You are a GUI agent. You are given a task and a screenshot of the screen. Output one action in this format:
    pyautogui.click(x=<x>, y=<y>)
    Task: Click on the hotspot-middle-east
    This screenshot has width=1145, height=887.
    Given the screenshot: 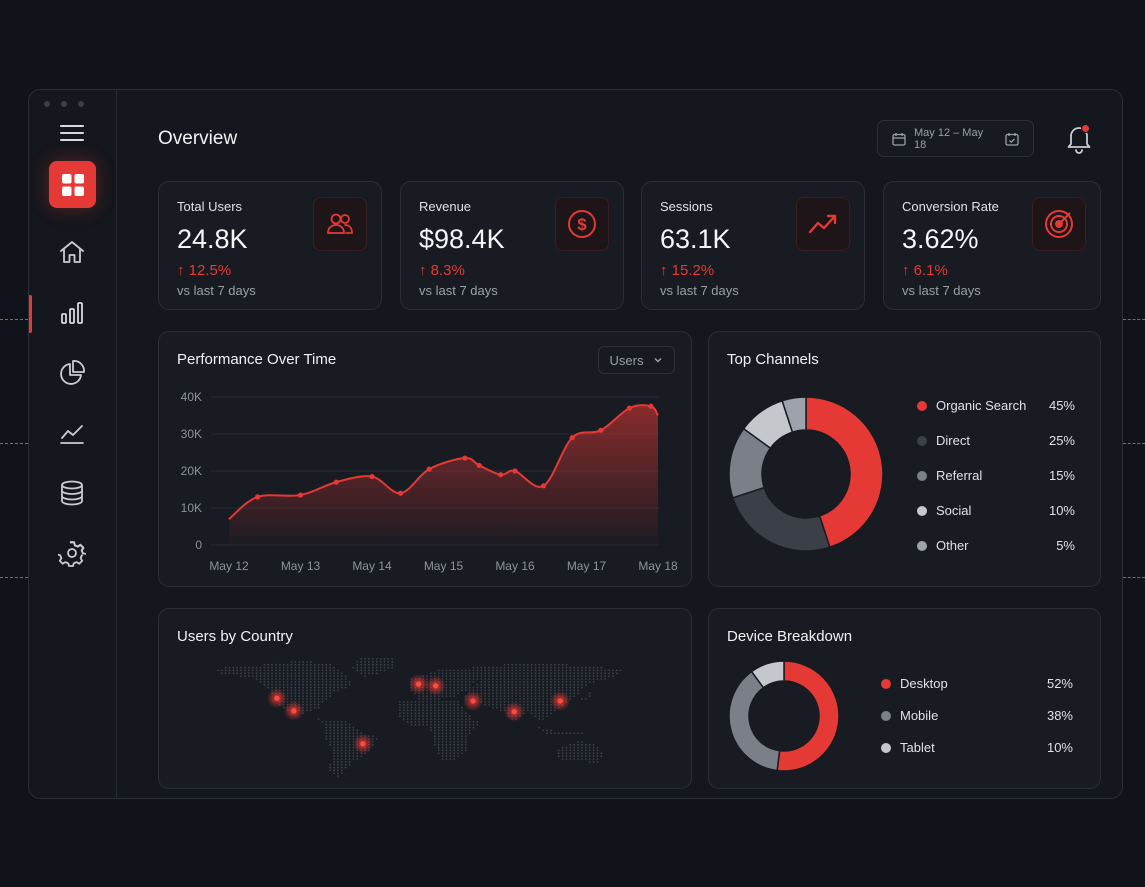 What is the action you would take?
    pyautogui.click(x=473, y=701)
    